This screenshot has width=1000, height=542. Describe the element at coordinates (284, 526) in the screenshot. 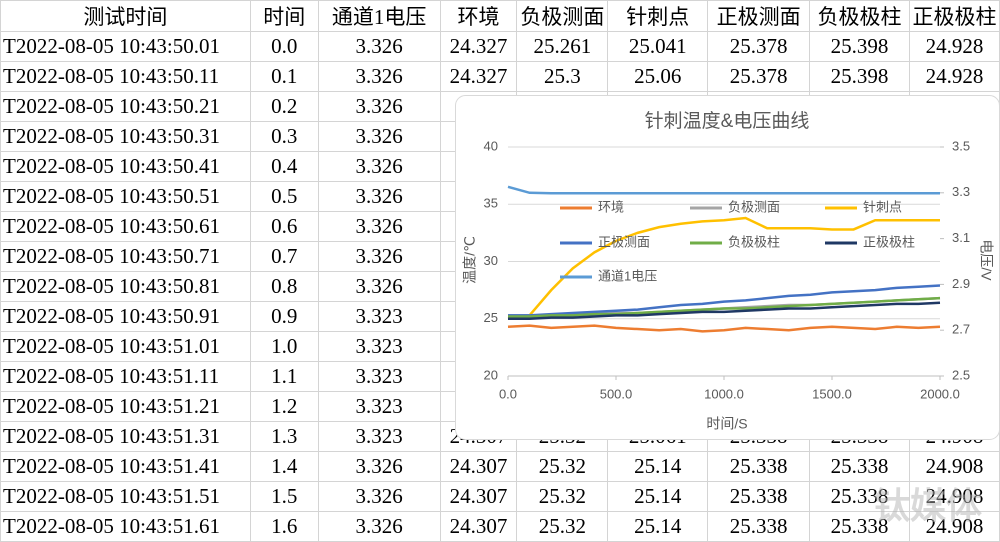

I see `cell: 1.6` at that location.